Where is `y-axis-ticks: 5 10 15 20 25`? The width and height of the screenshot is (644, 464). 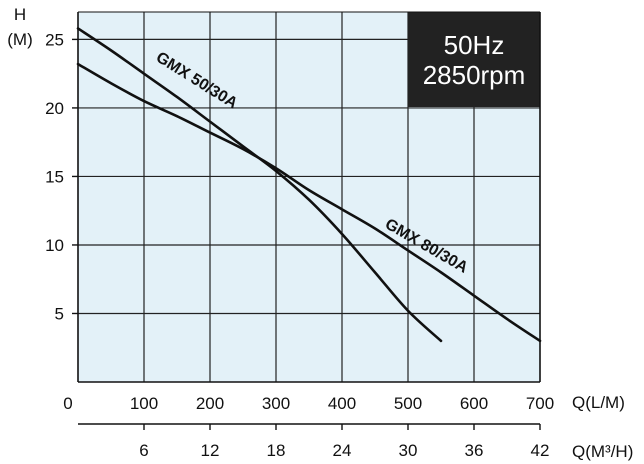 y-axis-ticks: 5 10 15 20 25 is located at coordinates (61, 176).